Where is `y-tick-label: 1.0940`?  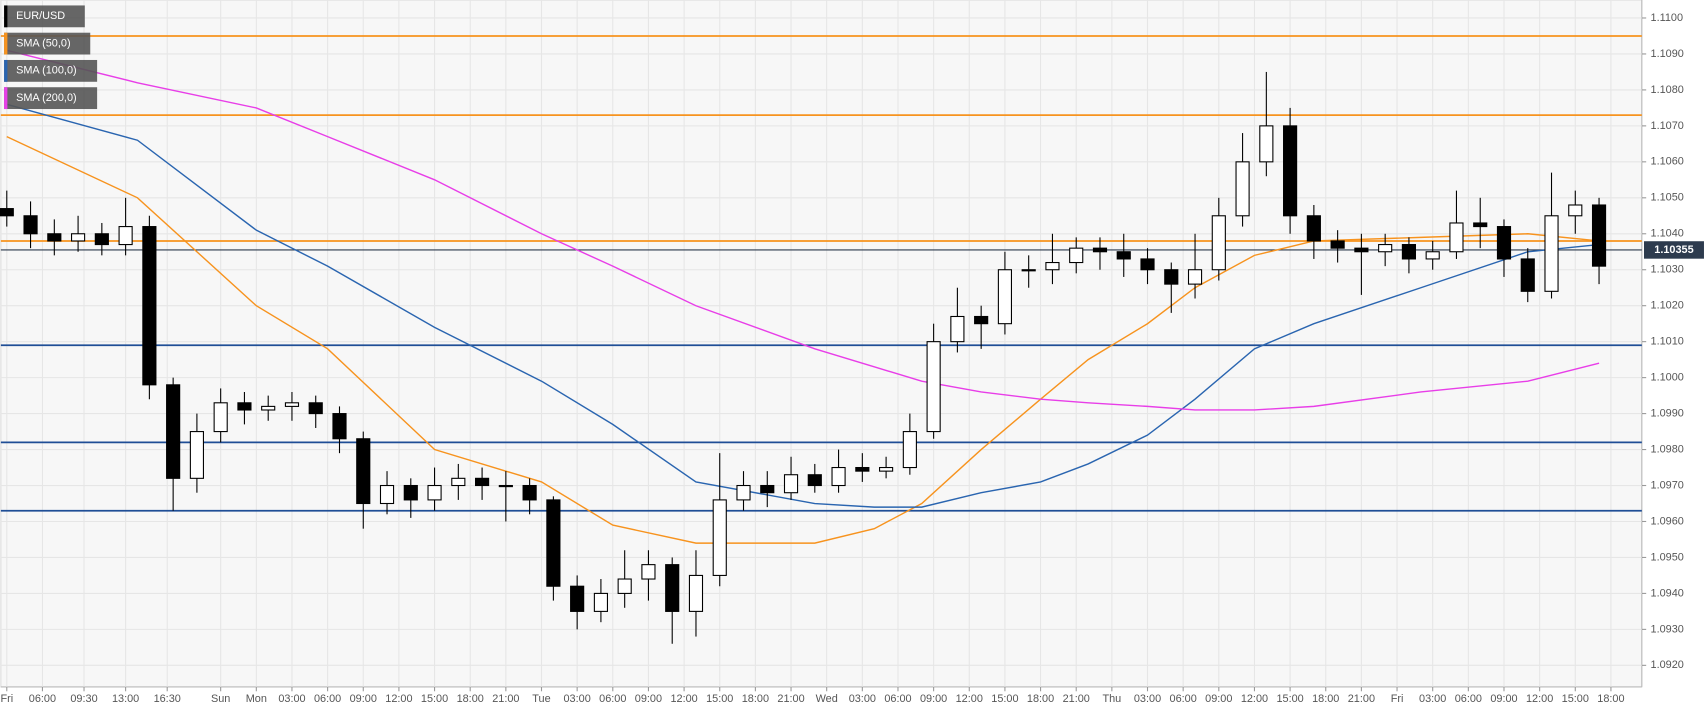
y-tick-label: 1.0940 is located at coordinates (1667, 593).